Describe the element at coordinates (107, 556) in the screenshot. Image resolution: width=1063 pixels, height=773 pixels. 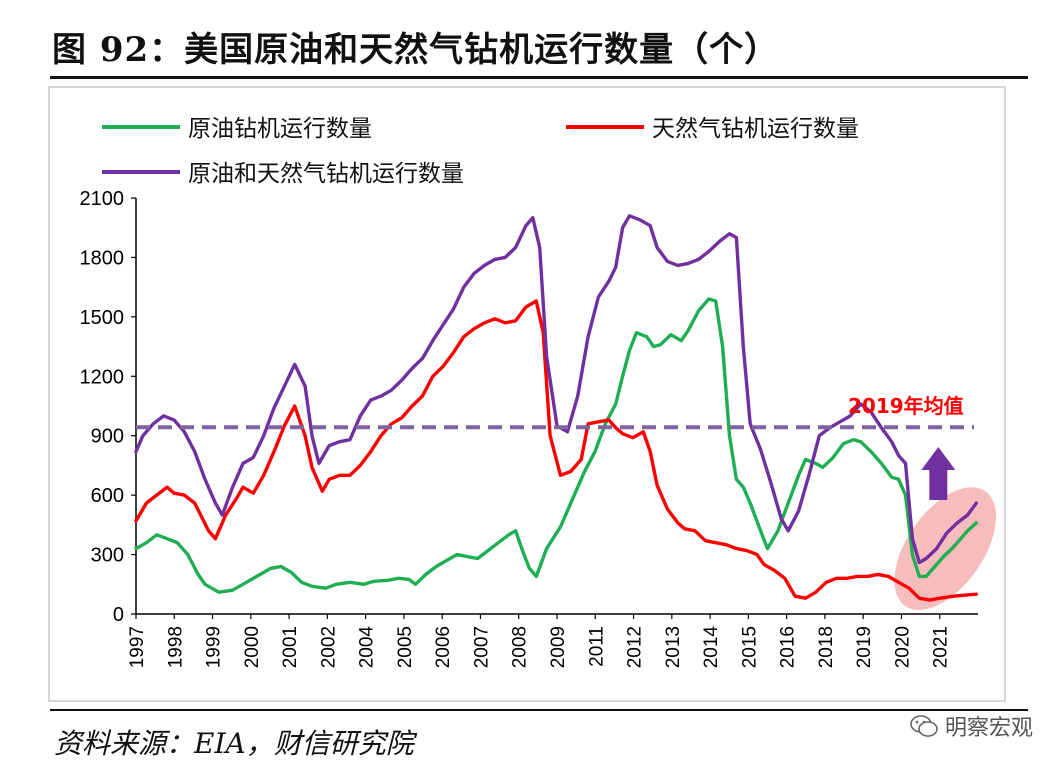
I see `y-tick-label: 300` at that location.